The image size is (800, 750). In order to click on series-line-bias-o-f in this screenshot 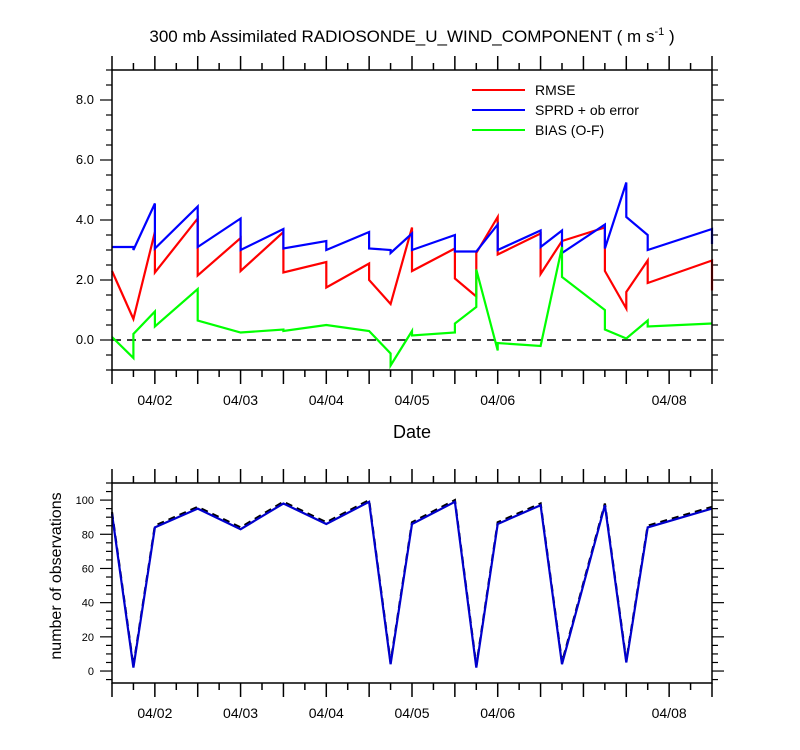, I will do `click(412, 308)`.